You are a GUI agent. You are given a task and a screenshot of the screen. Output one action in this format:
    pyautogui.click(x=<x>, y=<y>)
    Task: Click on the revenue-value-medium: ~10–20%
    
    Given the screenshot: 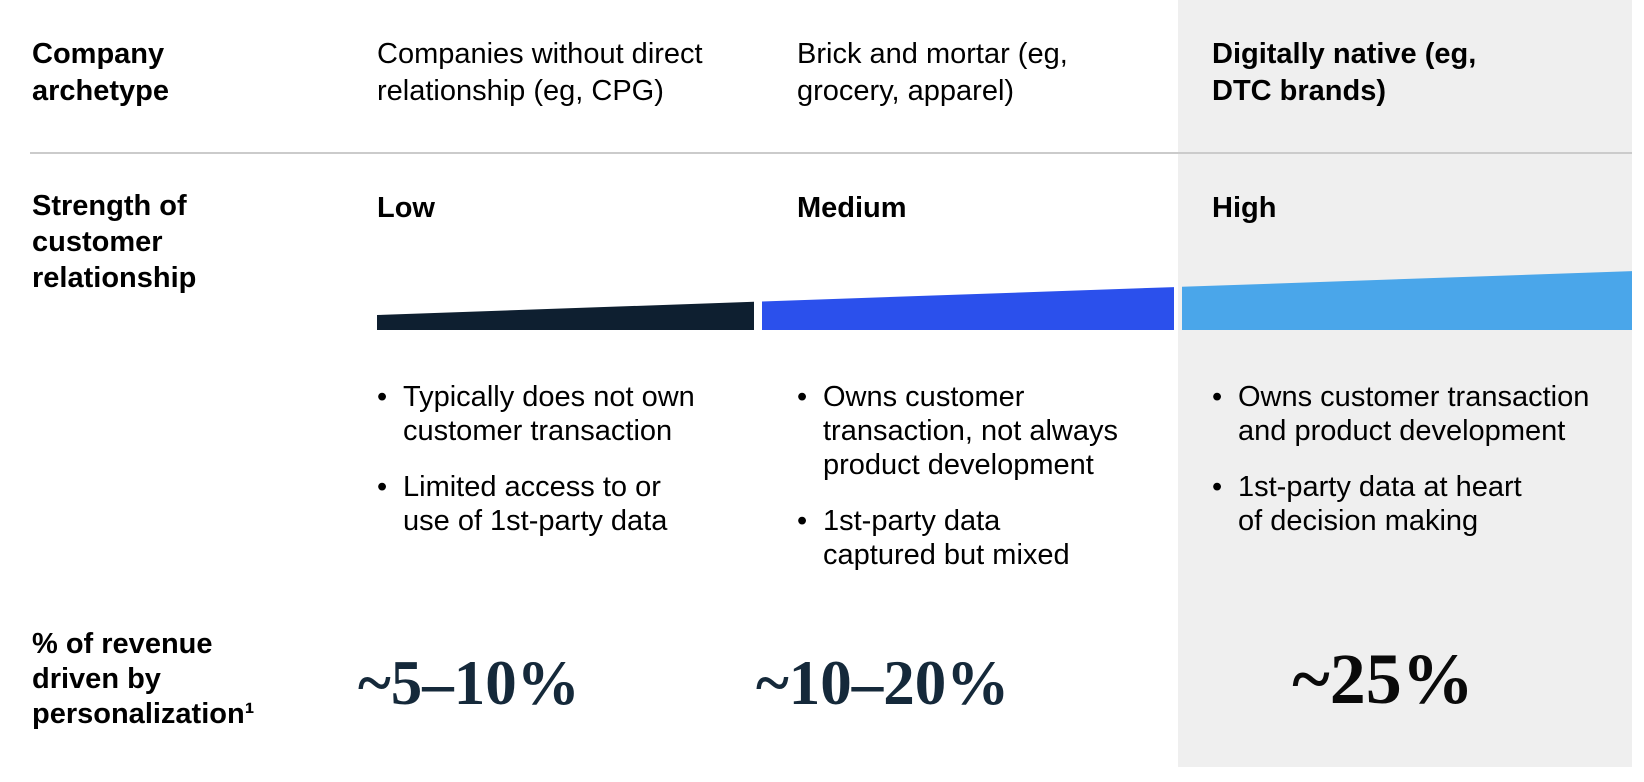 What is the action you would take?
    pyautogui.click(x=883, y=683)
    